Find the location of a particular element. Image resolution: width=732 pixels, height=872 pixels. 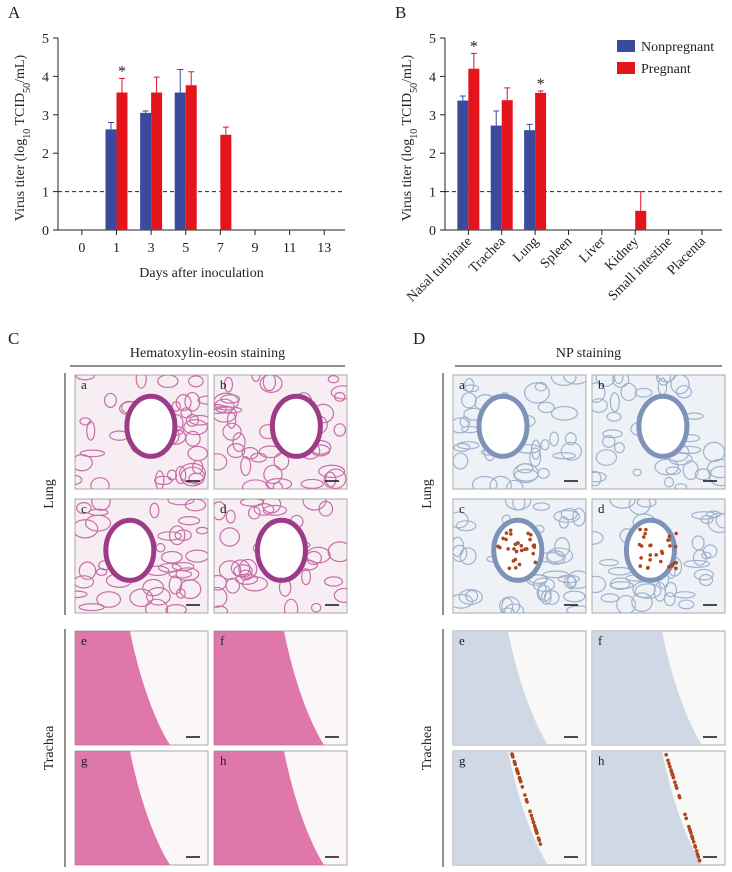

airway is located at coordinates (503, 426).